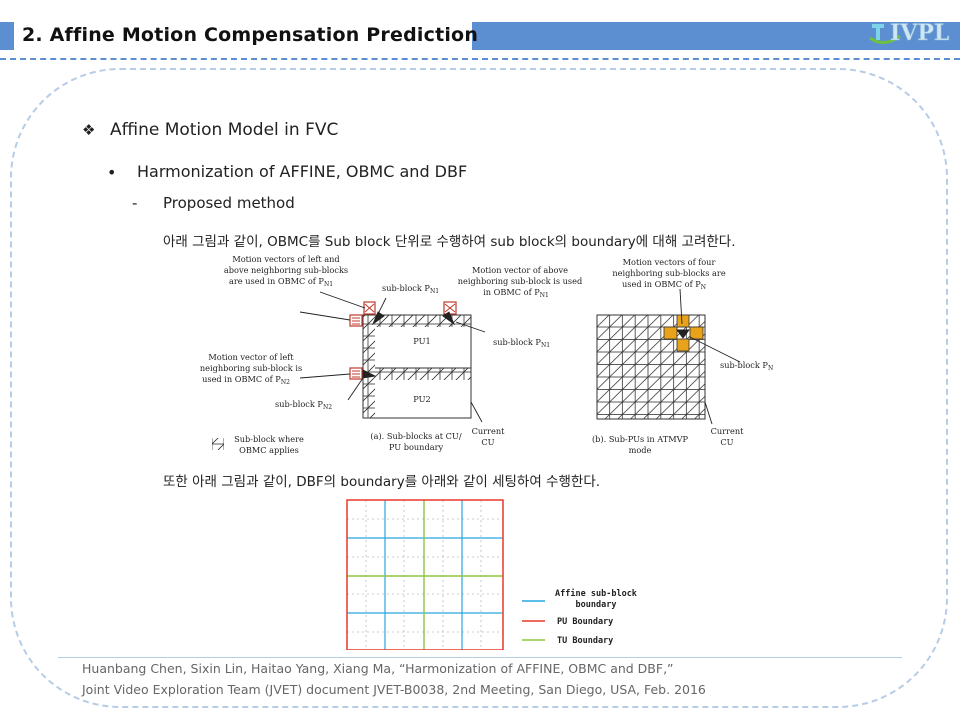  I want to click on fig1-label: Motion vectors of left and, so click(285, 259).